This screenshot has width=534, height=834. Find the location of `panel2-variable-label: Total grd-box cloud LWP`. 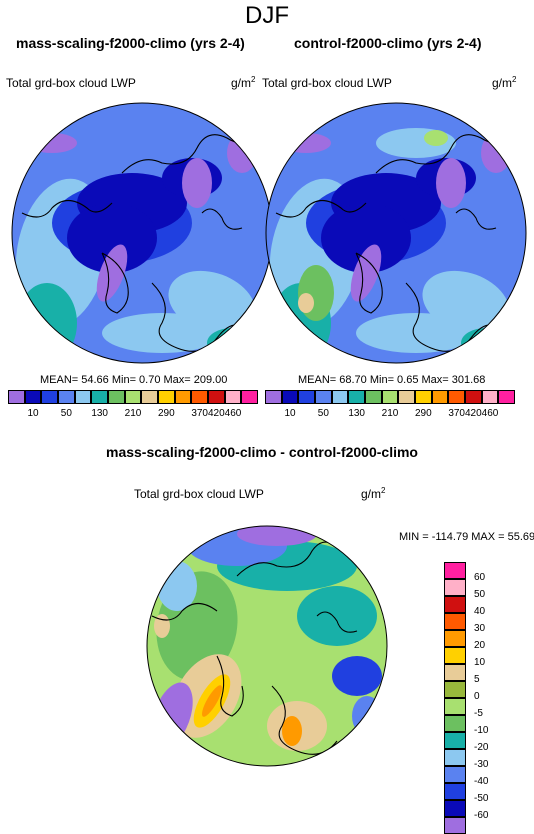

panel2-variable-label: Total grd-box cloud LWP is located at coordinates (327, 83).